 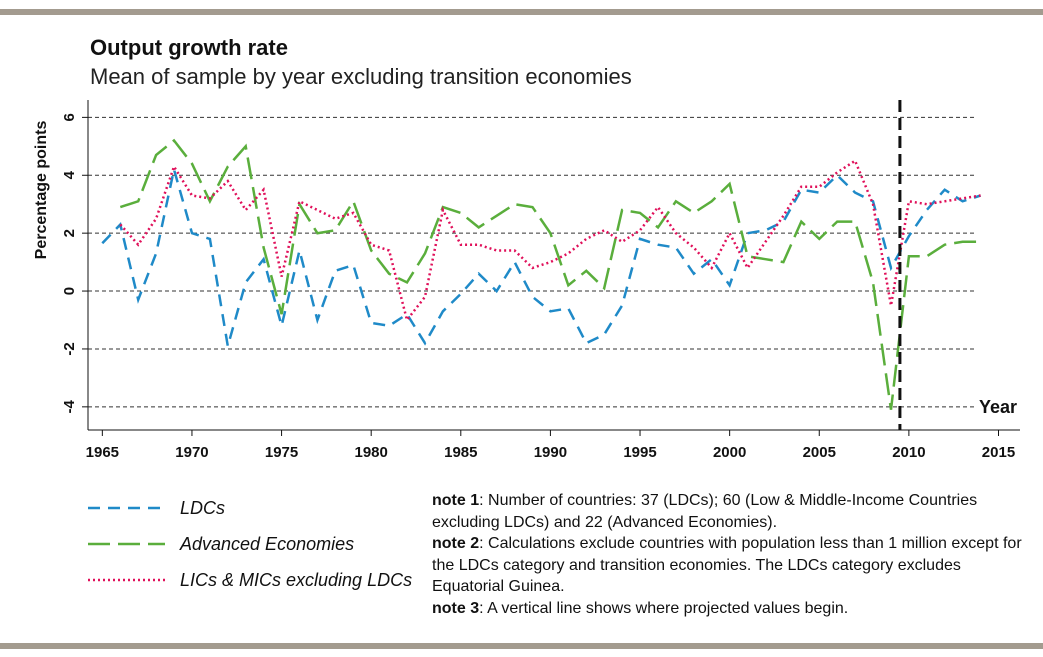 I want to click on x-tick-label: 1990, so click(x=550, y=452).